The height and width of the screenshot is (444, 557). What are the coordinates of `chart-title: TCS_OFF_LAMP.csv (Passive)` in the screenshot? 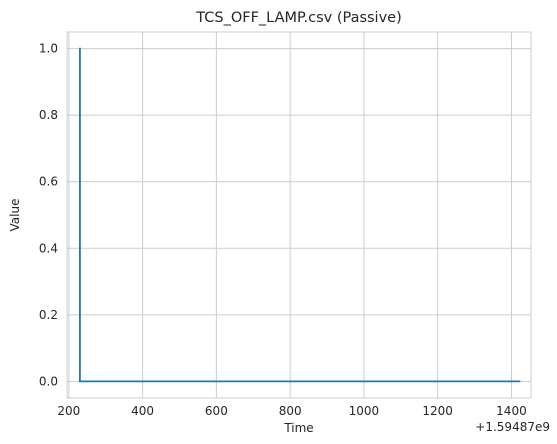 It's located at (298, 18).